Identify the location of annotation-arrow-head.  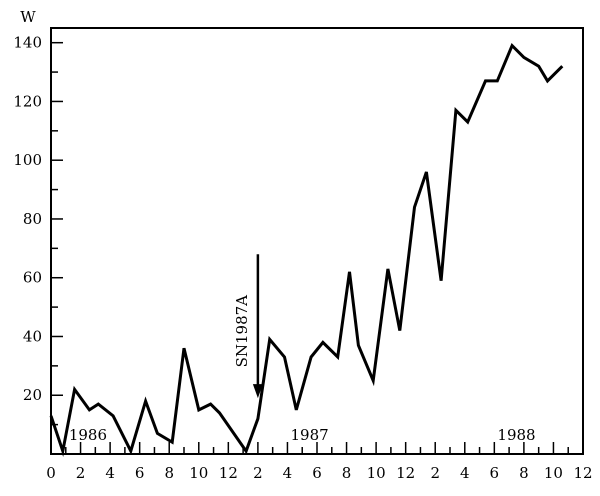
(257, 391).